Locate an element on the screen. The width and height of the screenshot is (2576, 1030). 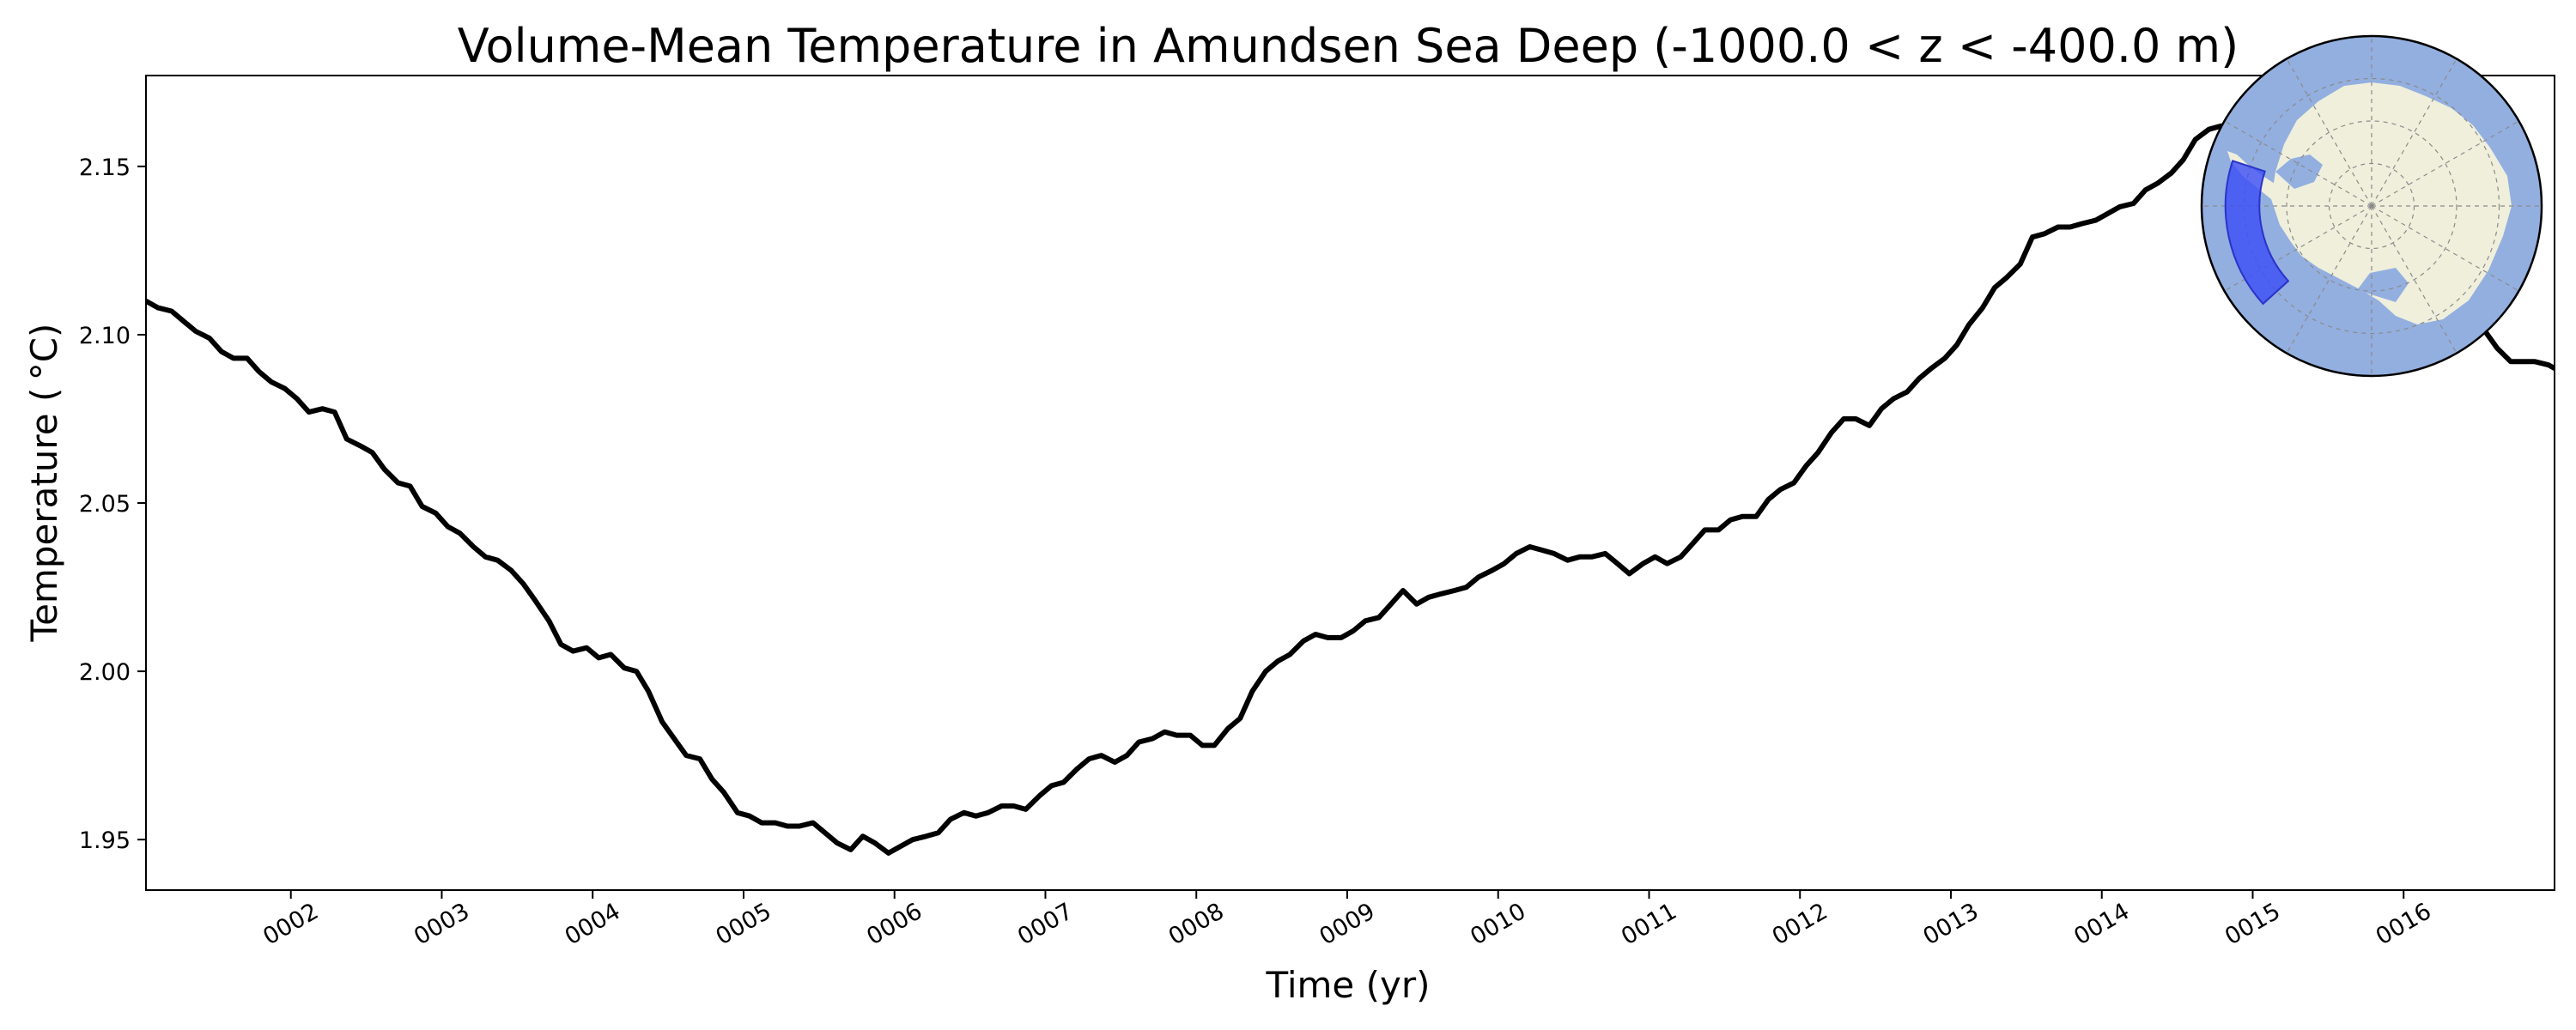
x-tick-label: 0006 is located at coordinates (895, 924).